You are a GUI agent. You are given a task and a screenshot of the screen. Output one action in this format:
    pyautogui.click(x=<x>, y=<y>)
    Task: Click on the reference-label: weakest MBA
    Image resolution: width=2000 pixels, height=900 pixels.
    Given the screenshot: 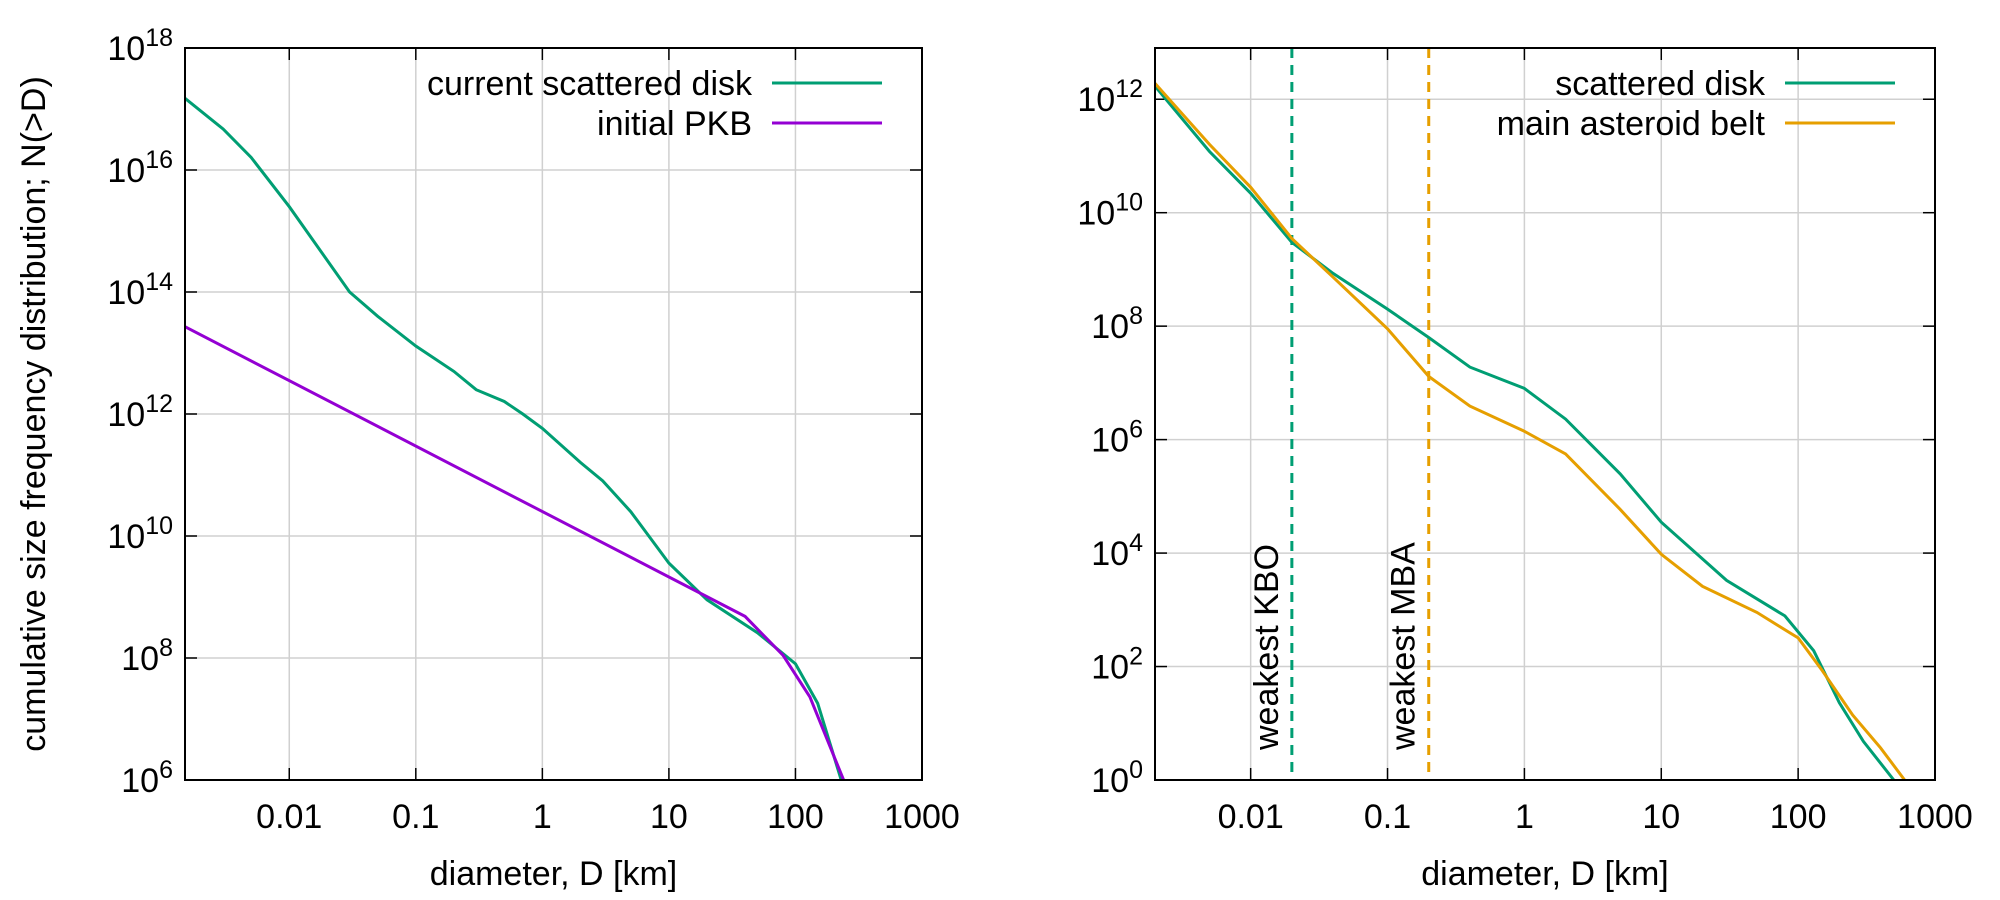 What is the action you would take?
    pyautogui.click(x=1404, y=646)
    